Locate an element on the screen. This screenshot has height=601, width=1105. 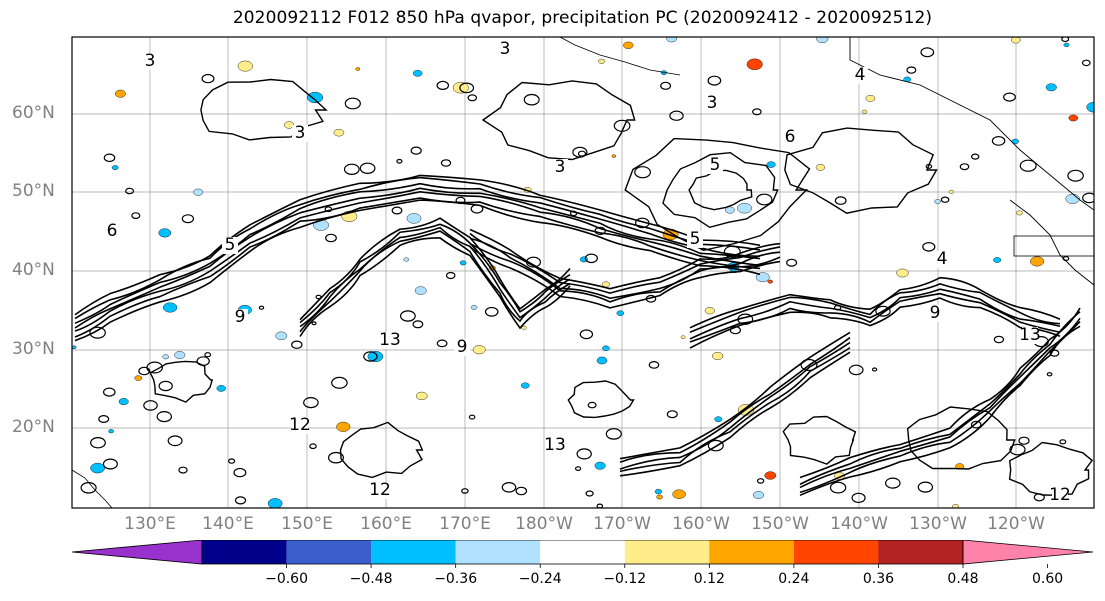
colorbar-tick-label: −0.36 is located at coordinates (456, 579).